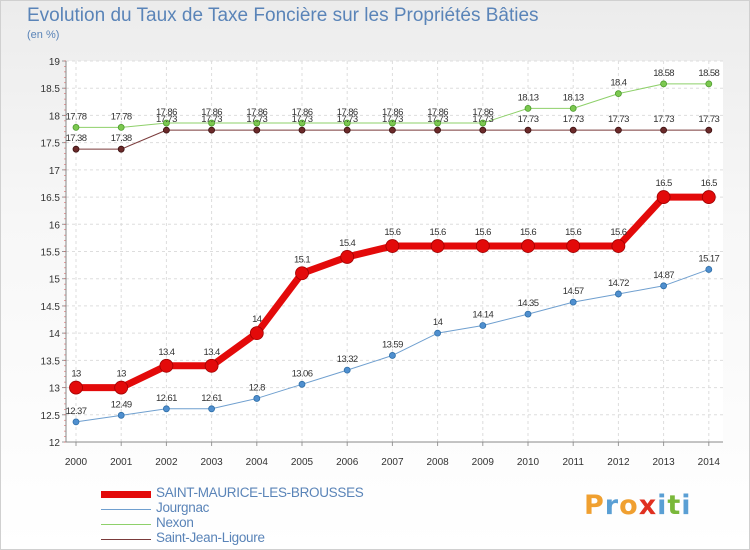 The image size is (750, 550). I want to click on data-label: 12.49, so click(121, 404).